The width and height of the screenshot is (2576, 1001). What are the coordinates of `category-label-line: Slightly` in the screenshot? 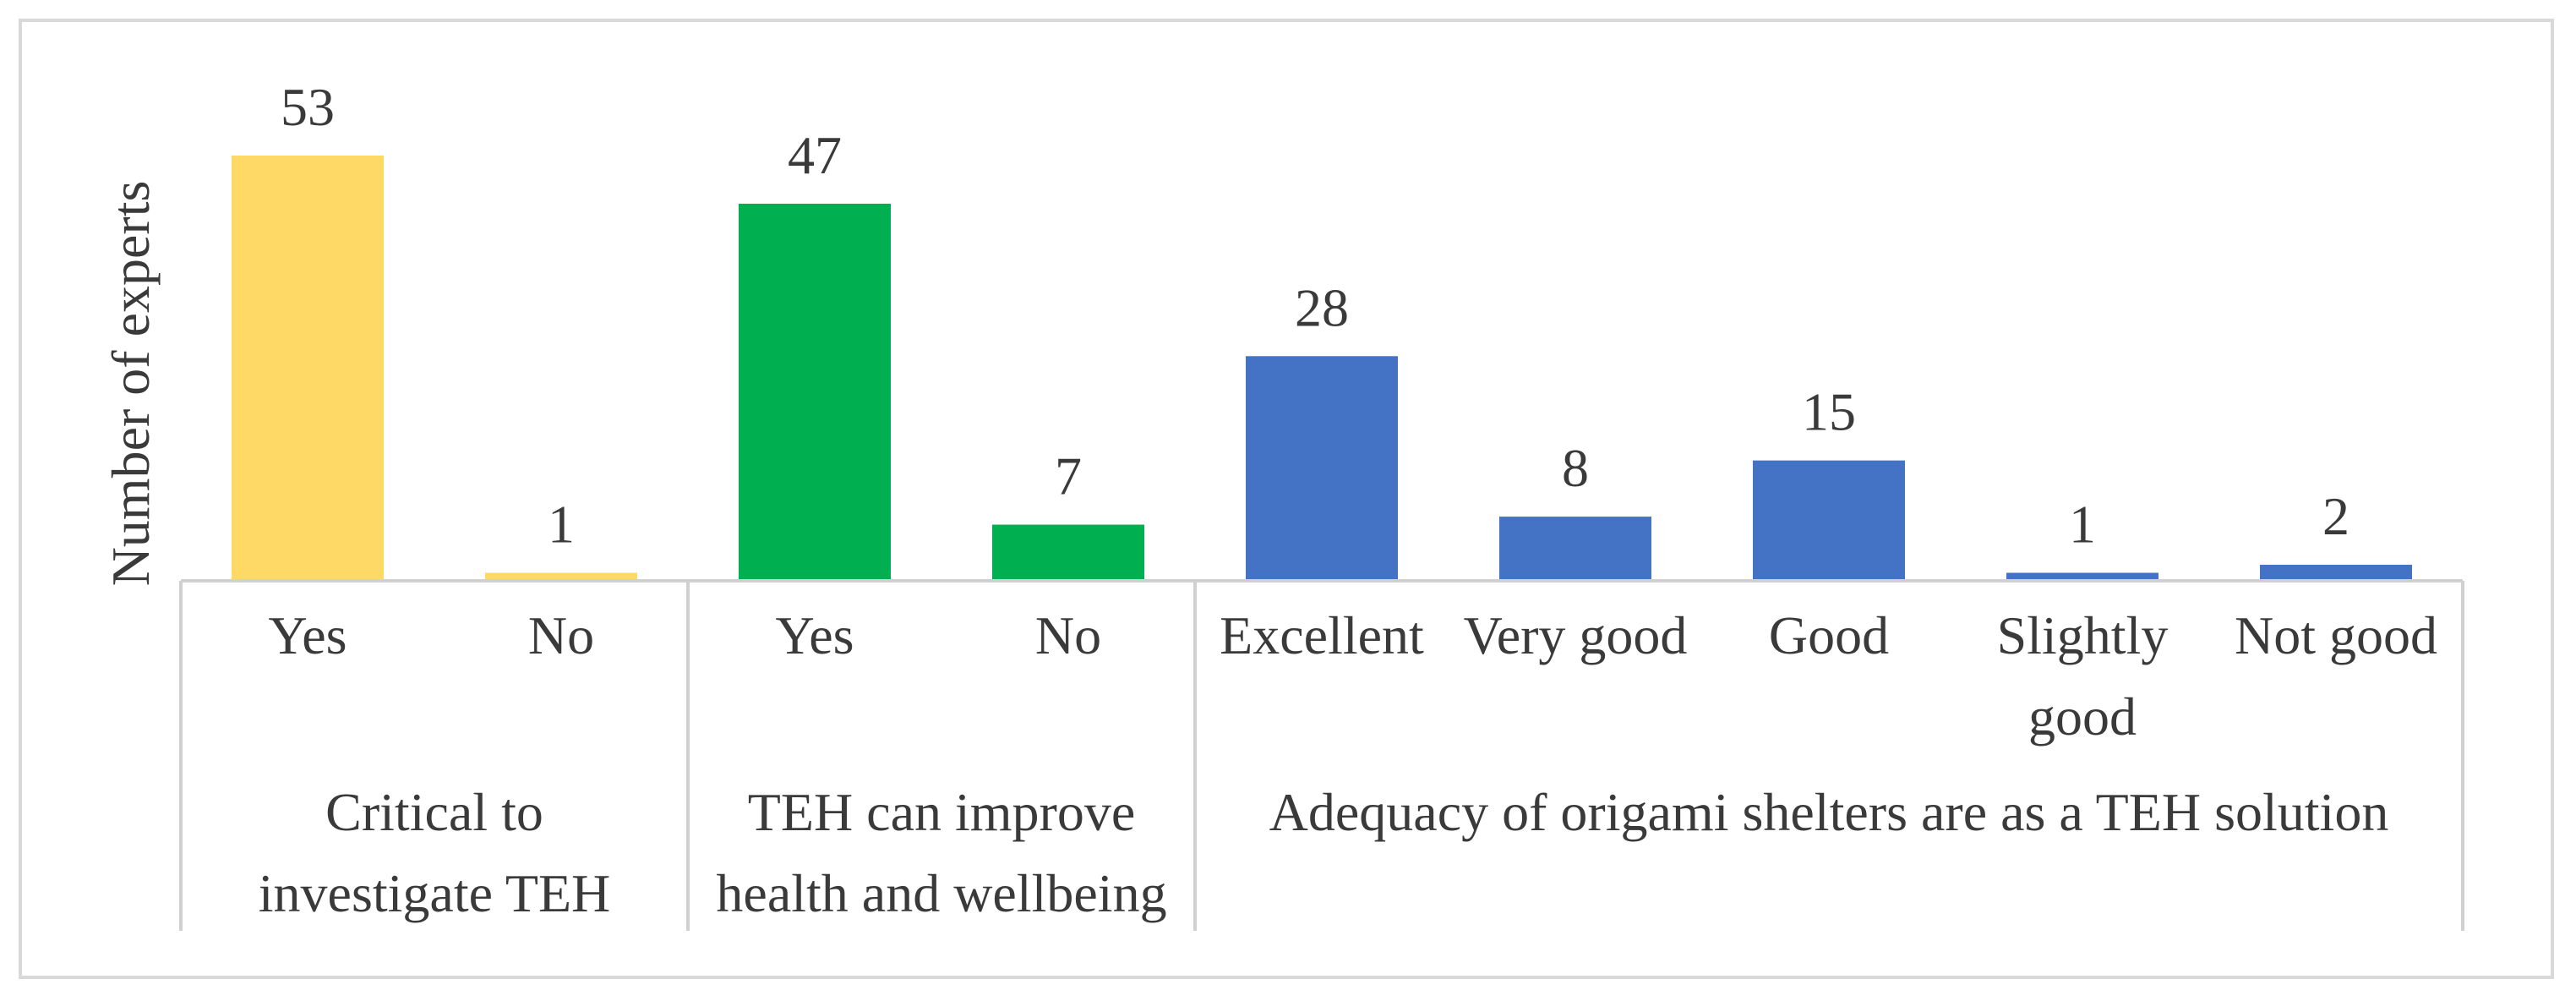 It's located at (2083, 635).